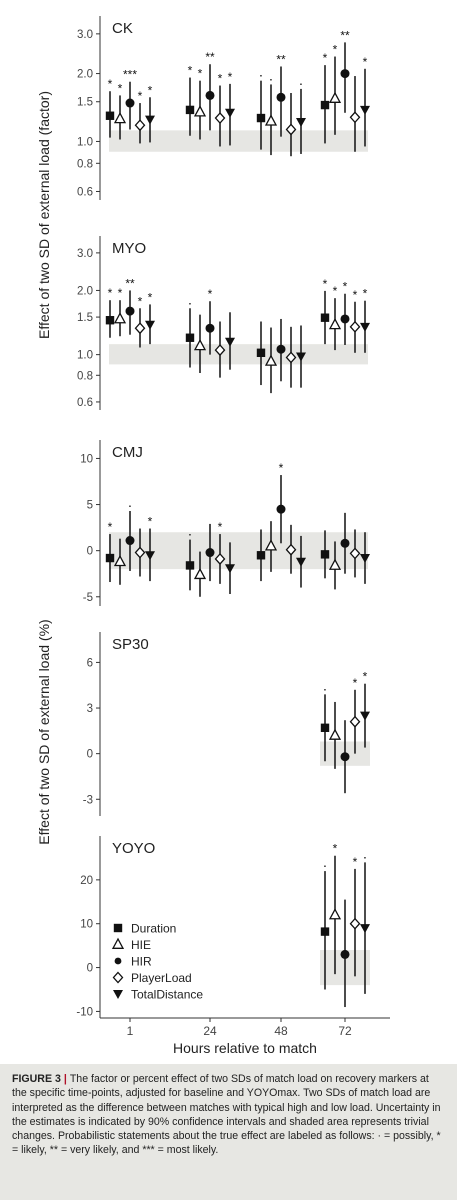  What do you see at coordinates (36, 1079) in the screenshot?
I see `caption-figure-label: FIGURE 3` at bounding box center [36, 1079].